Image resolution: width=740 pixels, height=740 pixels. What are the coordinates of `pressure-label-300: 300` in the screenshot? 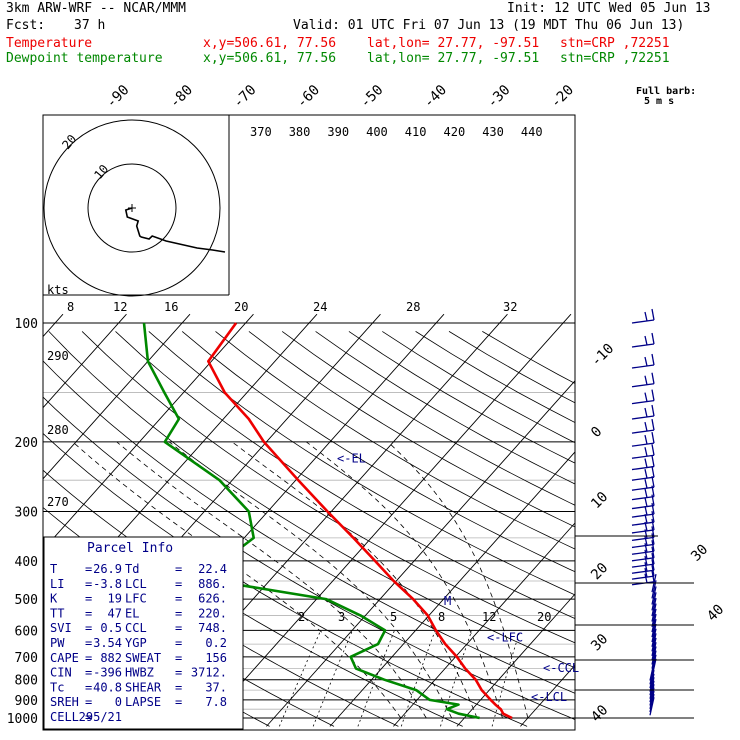 It's located at (26, 512).